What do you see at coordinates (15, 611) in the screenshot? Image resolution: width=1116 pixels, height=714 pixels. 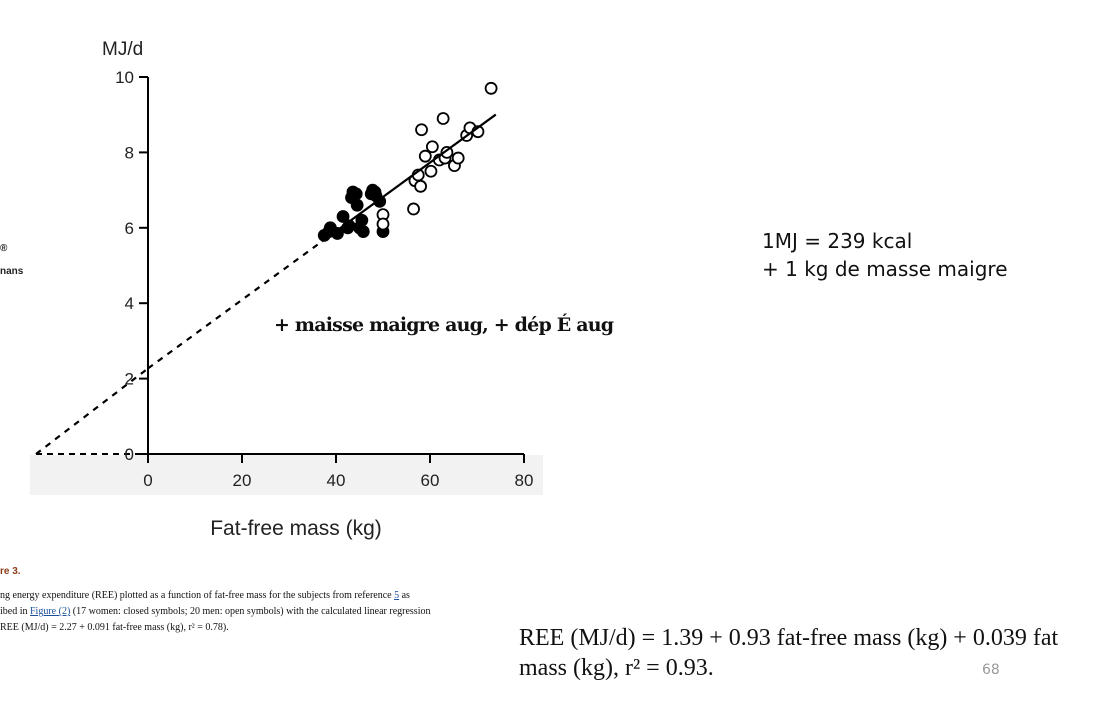 I see `caption-line-2a: ibed in` at bounding box center [15, 611].